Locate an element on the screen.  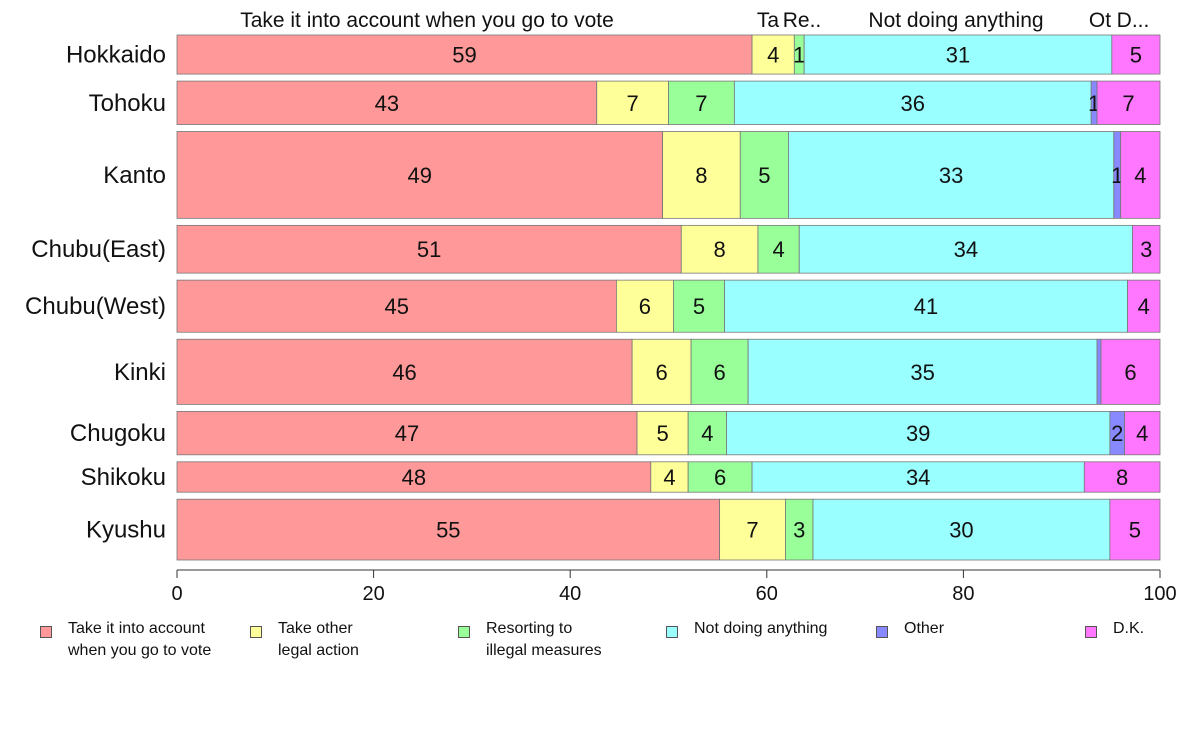
bar-hokkaido-not-doing-anything is located at coordinates (958, 54).